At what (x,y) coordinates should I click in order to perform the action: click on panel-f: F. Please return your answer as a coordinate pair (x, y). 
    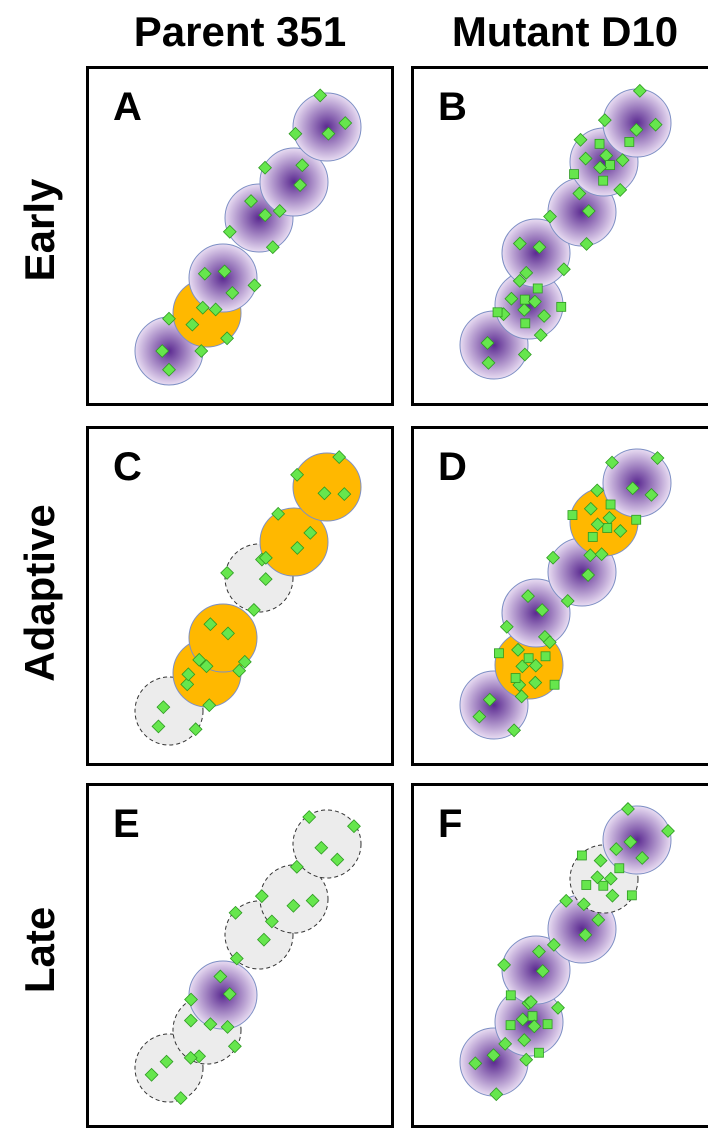
    Looking at the image, I should click on (559, 955).